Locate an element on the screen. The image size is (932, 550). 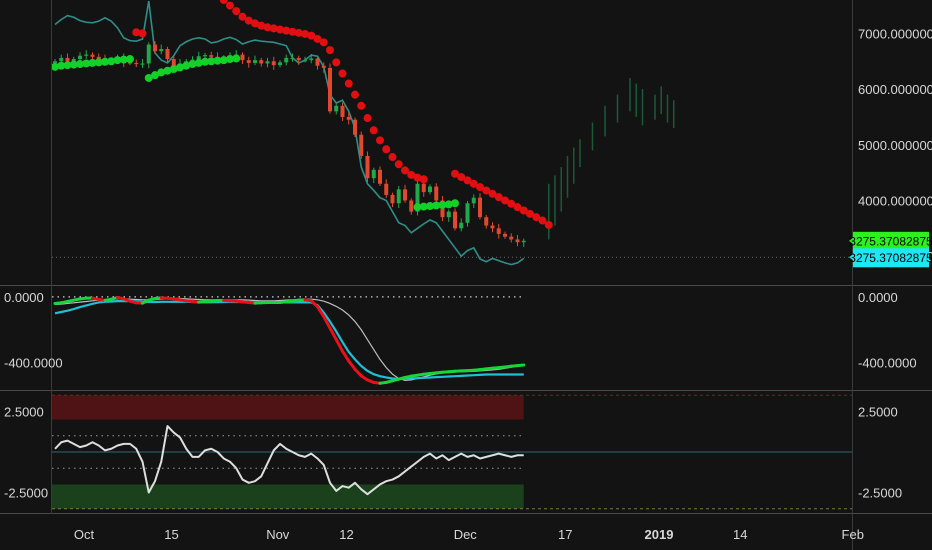
x-tick-label: 2019 is located at coordinates (659, 534).